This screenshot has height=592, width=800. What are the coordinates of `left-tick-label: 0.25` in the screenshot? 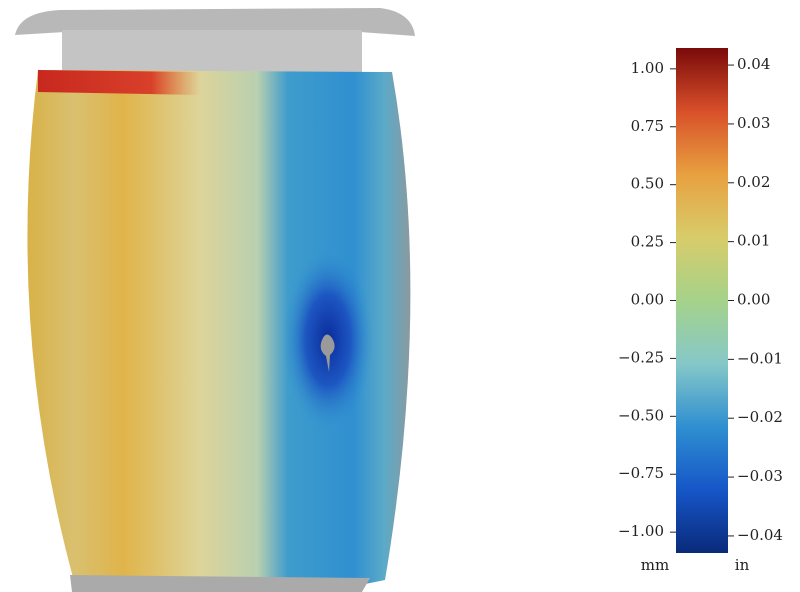 It's located at (647, 242).